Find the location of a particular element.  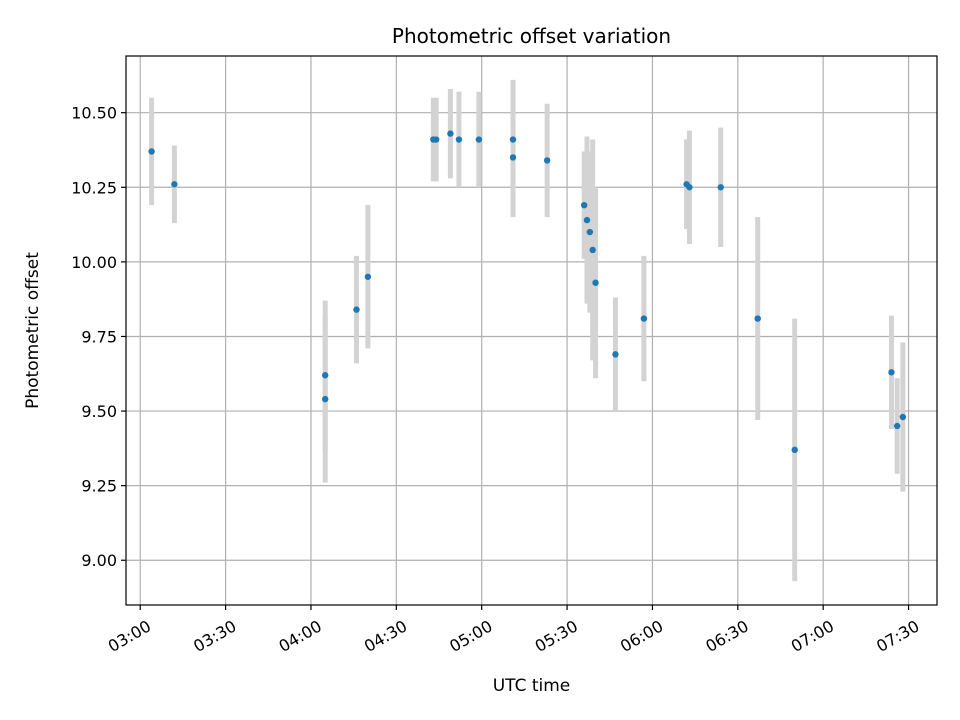

y-tick-label: 9.50 is located at coordinates (99, 411).